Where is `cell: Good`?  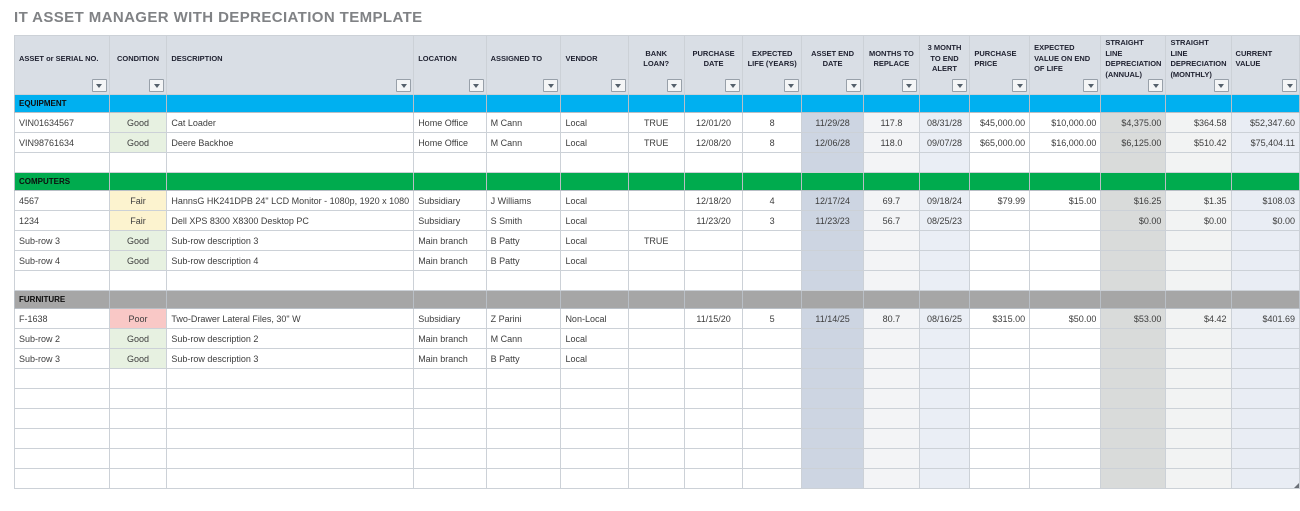 cell: Good is located at coordinates (138, 142).